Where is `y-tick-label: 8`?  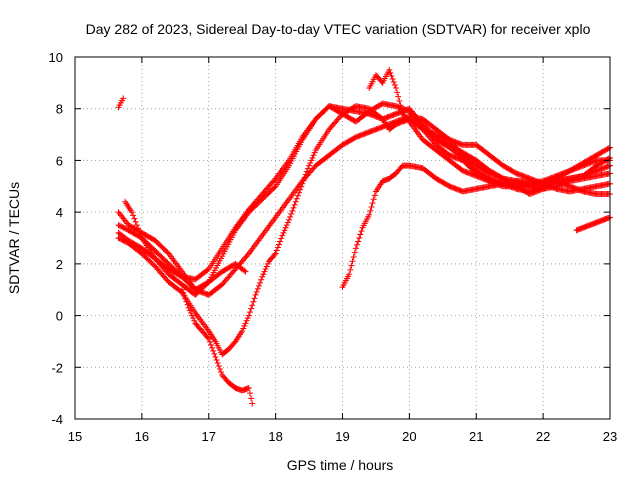
y-tick-label: 8 is located at coordinates (59, 109).